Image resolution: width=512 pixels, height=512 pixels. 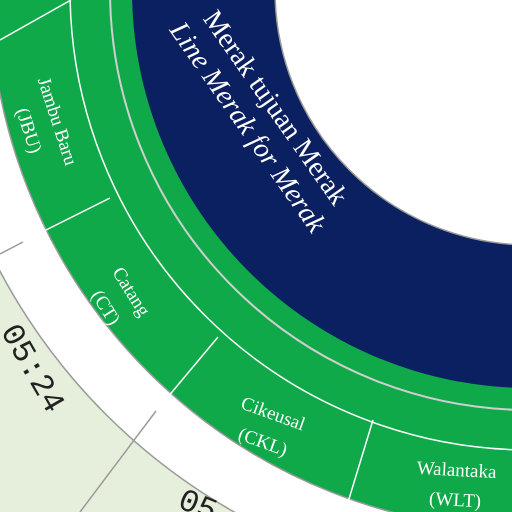 I want to click on station-name: Walantaka, so click(x=456, y=470).